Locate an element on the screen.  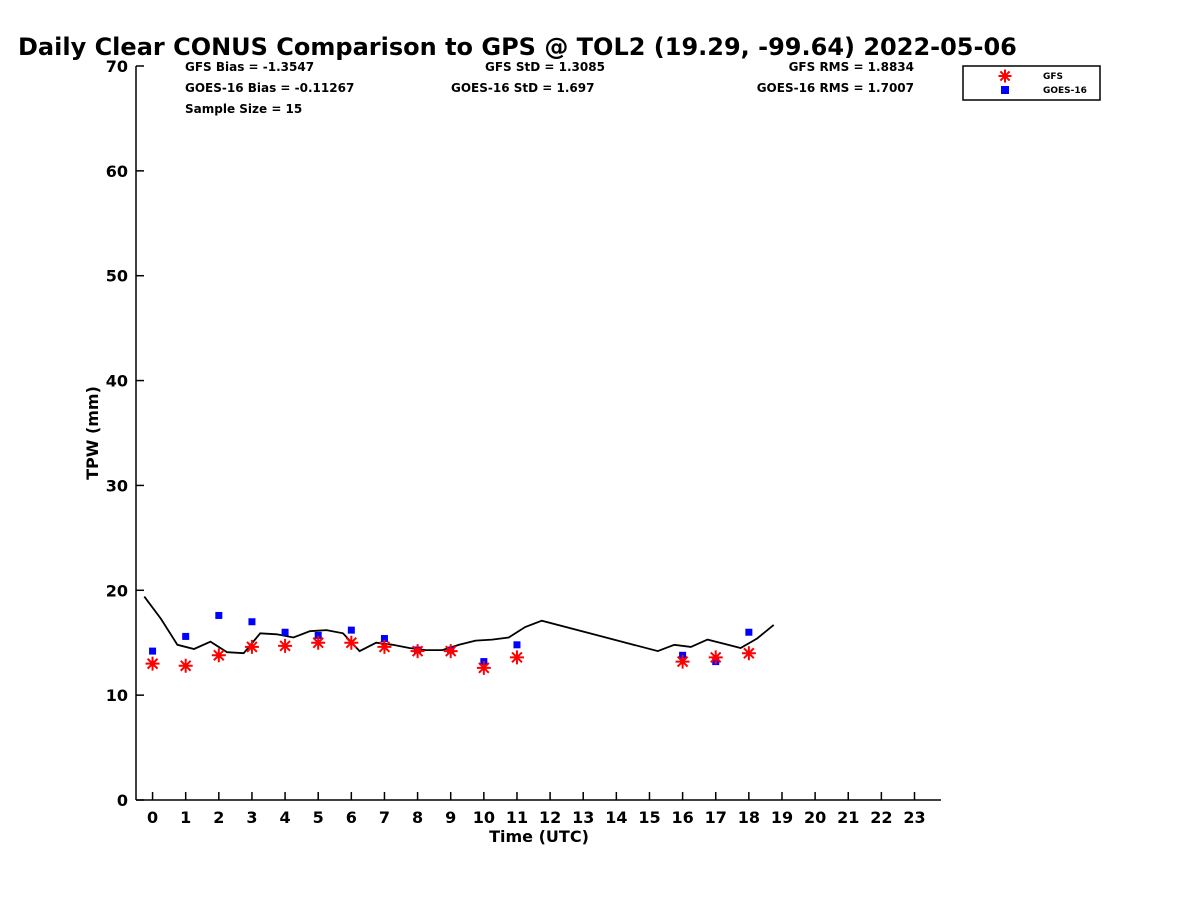
x-tick-label: 1 is located at coordinates (185, 817).